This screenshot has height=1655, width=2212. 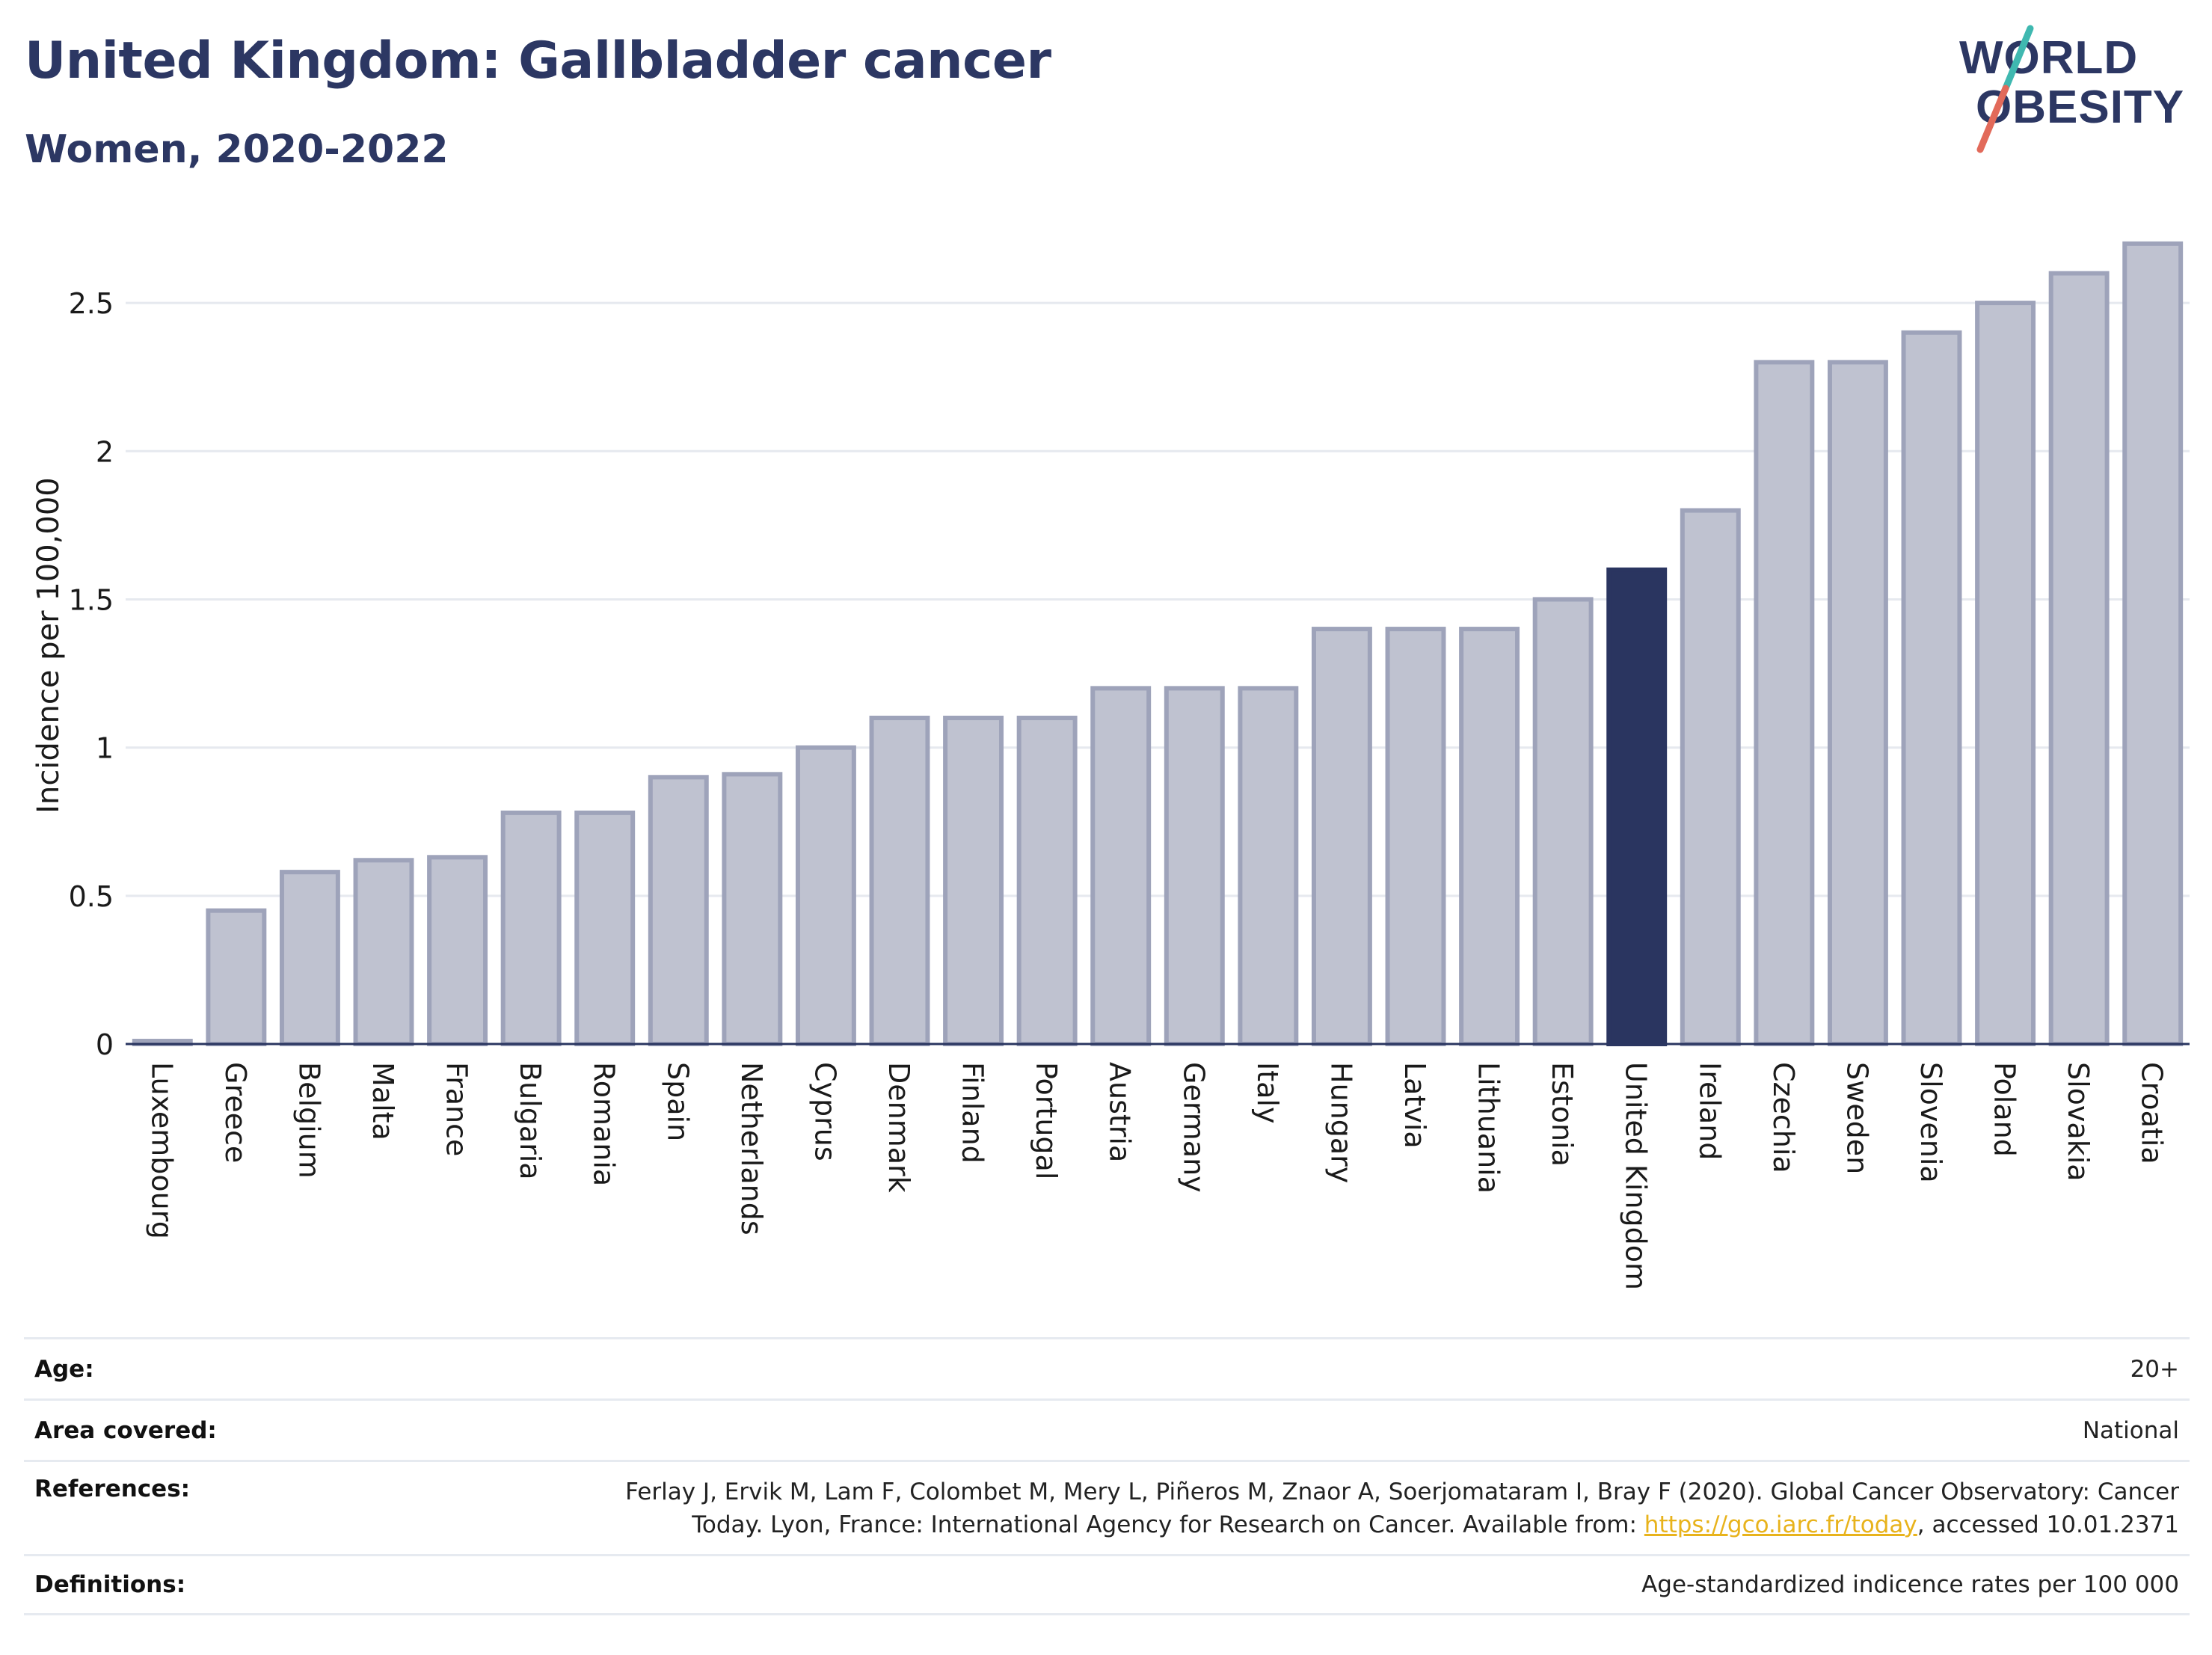 I want to click on definitions-label: Definitions:, so click(x=110, y=1584).